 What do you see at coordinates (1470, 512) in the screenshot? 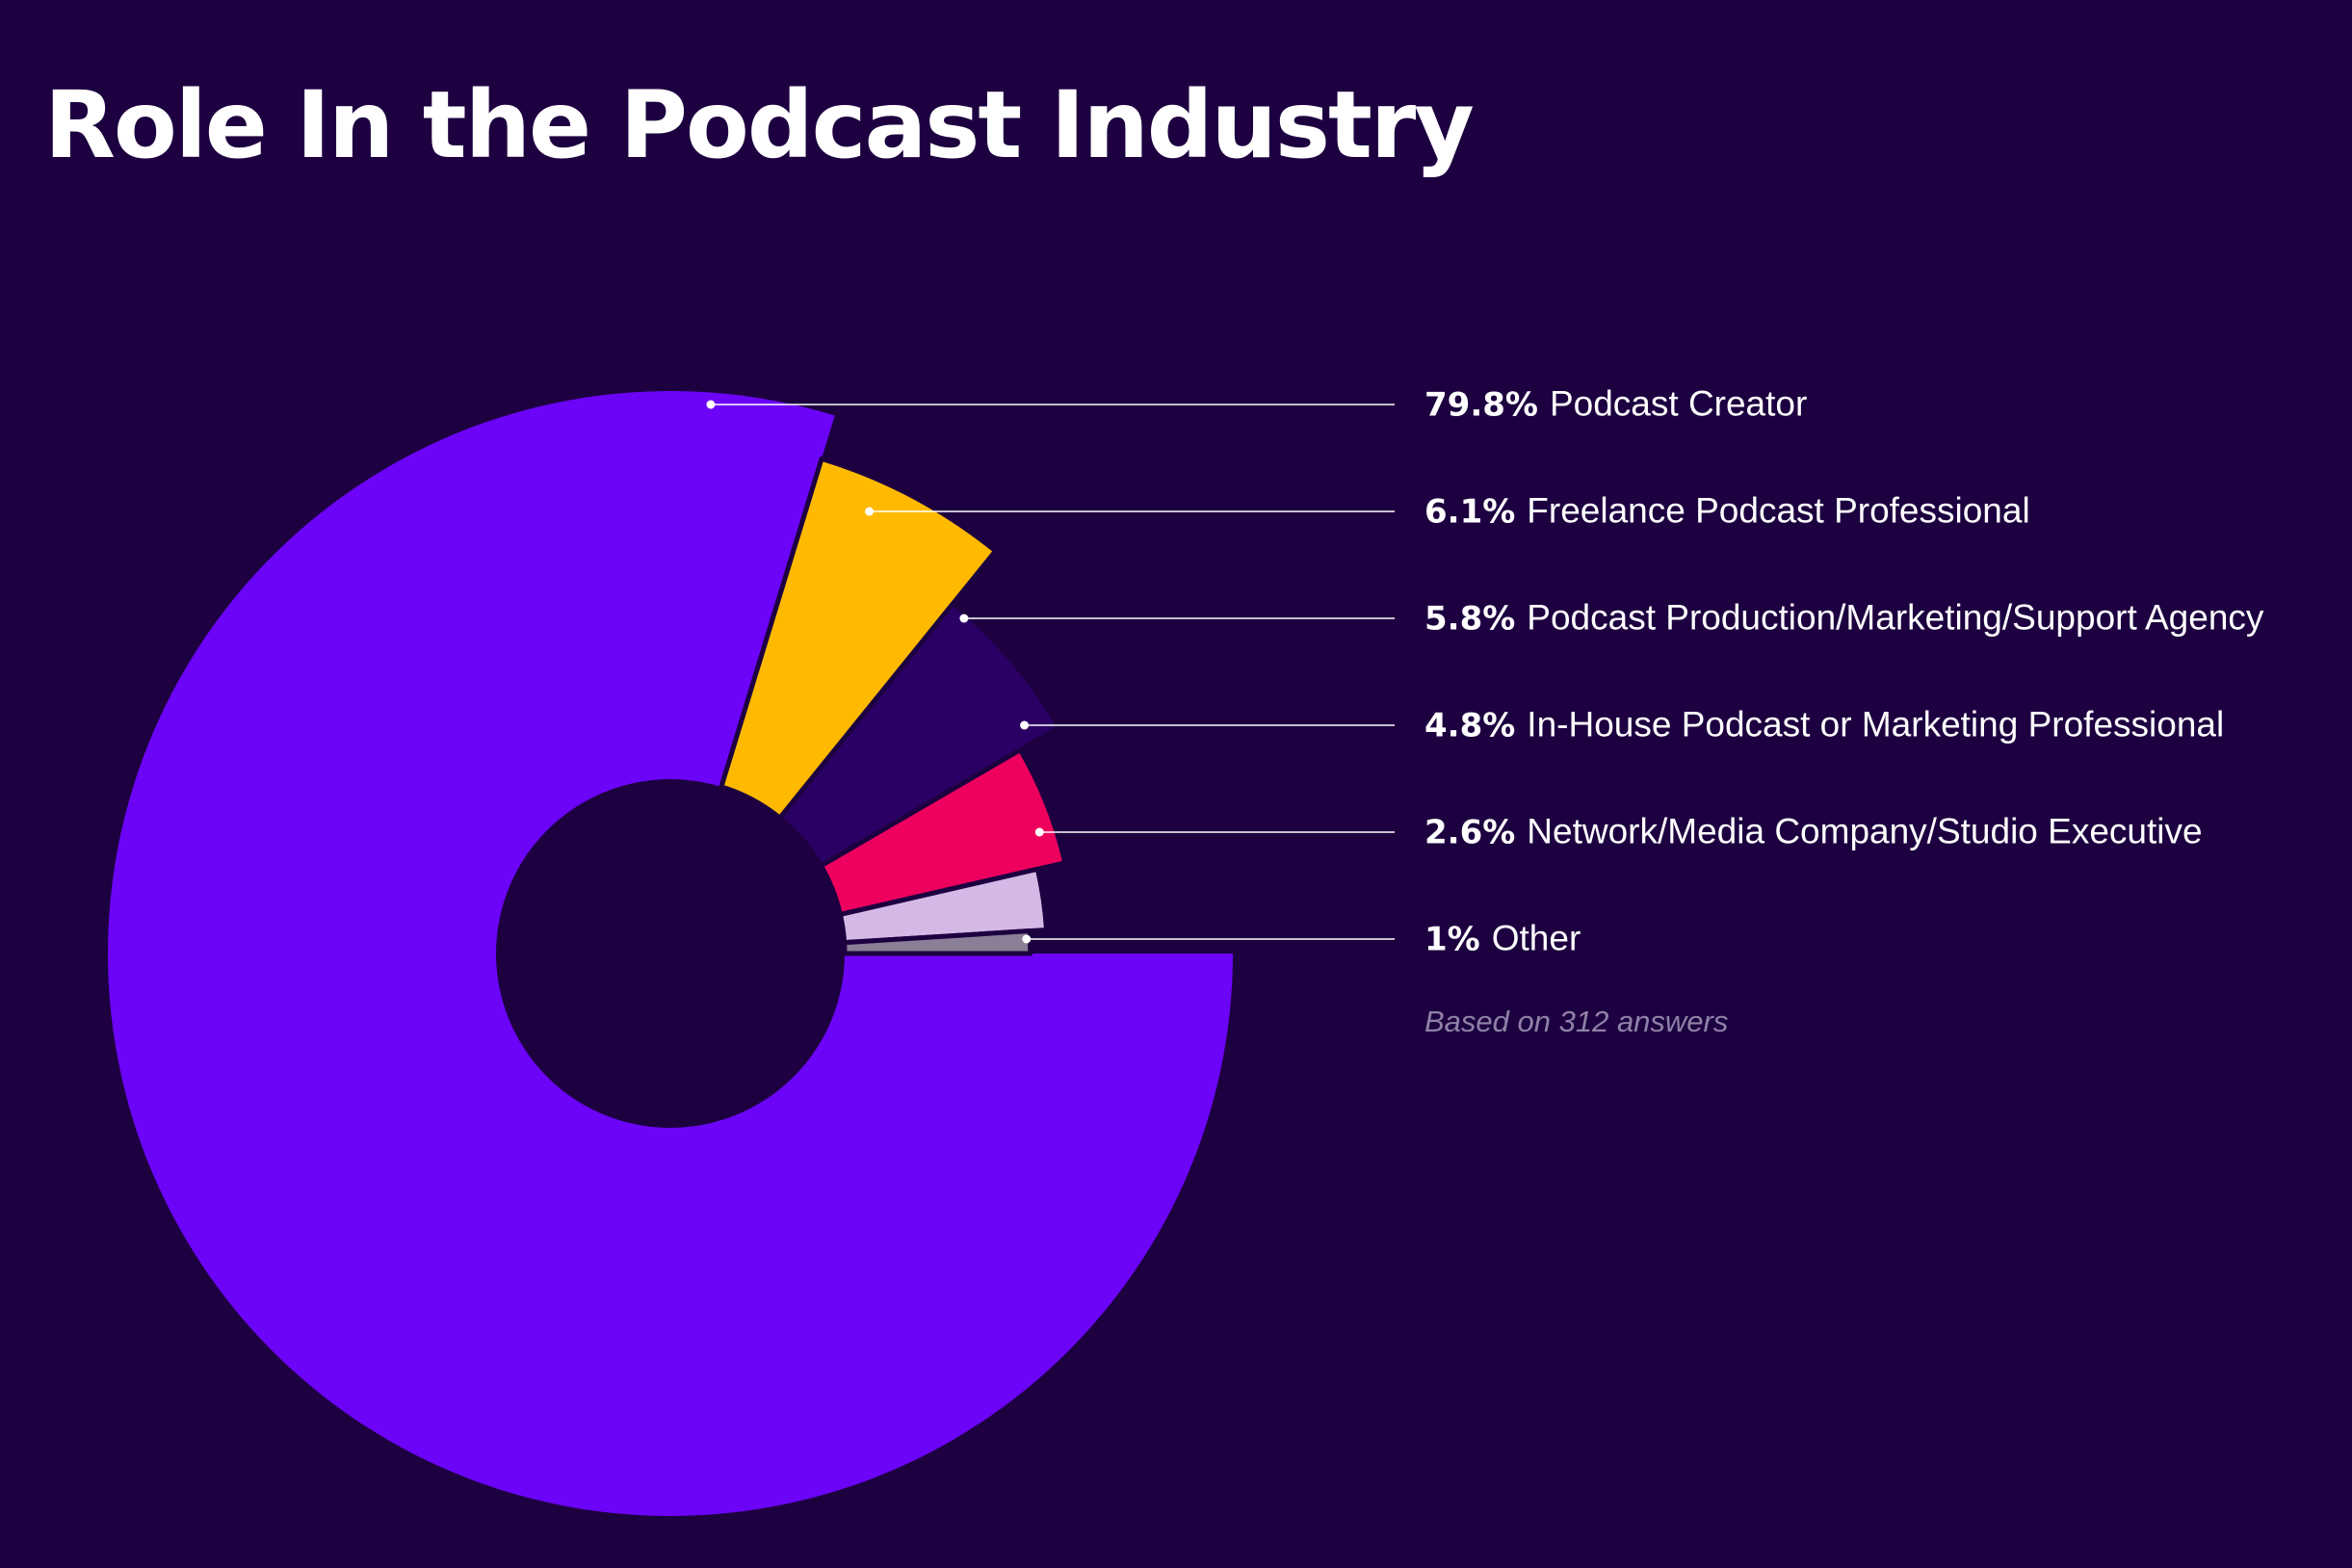
I see `legend-value: 6.1%` at bounding box center [1470, 512].